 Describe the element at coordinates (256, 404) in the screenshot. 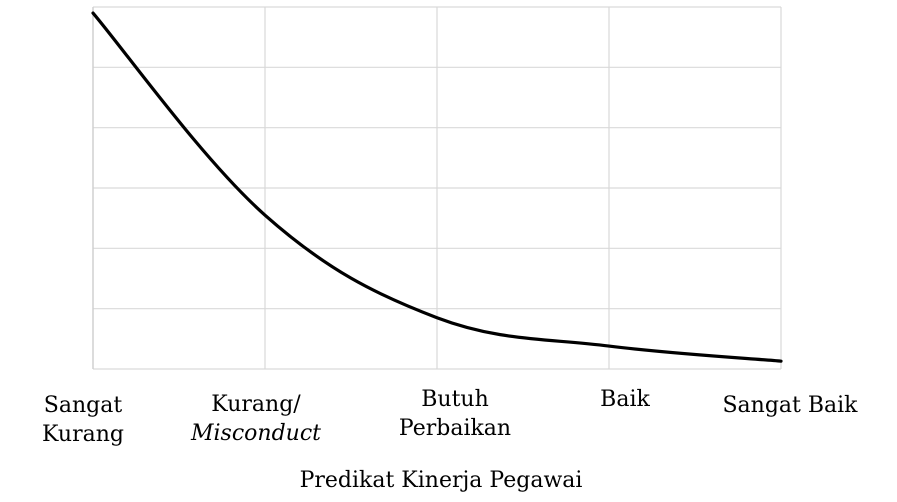

I see `x-tick-label-line: Kurang/` at that location.